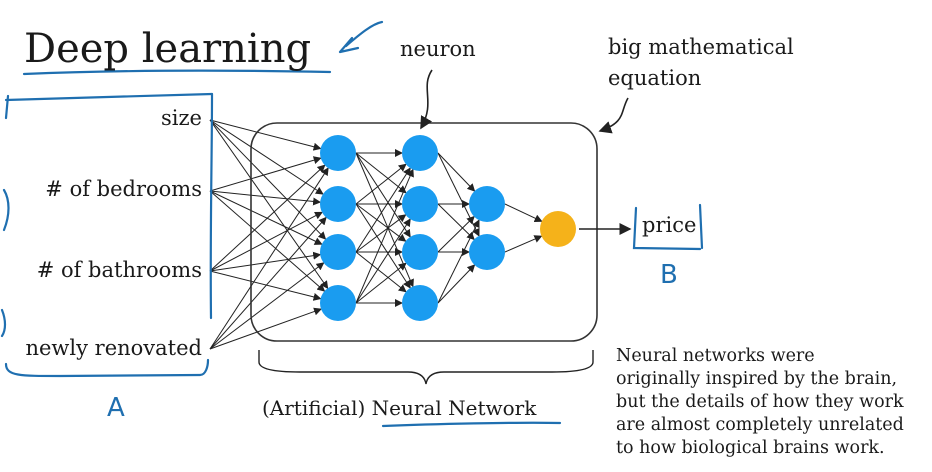 This screenshot has height=472, width=932. I want to click on input-label-size: size, so click(181, 118).